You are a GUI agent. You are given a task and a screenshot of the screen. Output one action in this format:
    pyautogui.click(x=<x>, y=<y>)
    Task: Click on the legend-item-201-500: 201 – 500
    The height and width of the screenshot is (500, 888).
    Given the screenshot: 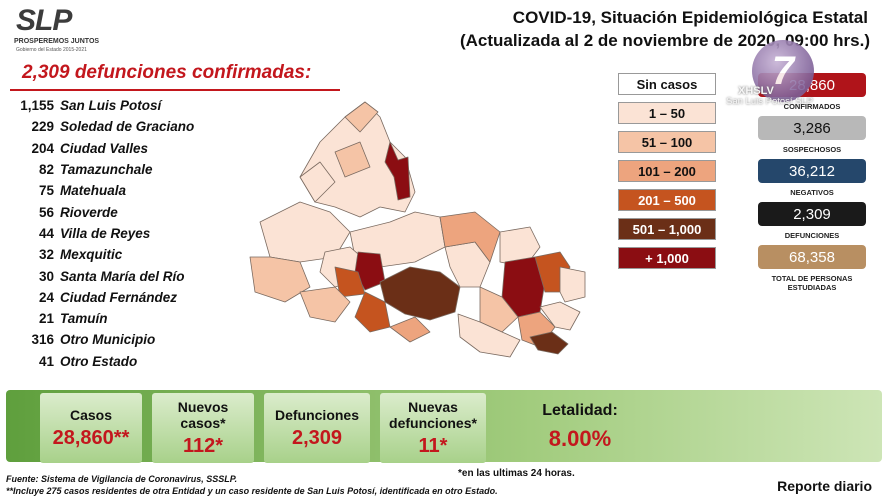 What is the action you would take?
    pyautogui.click(x=667, y=200)
    